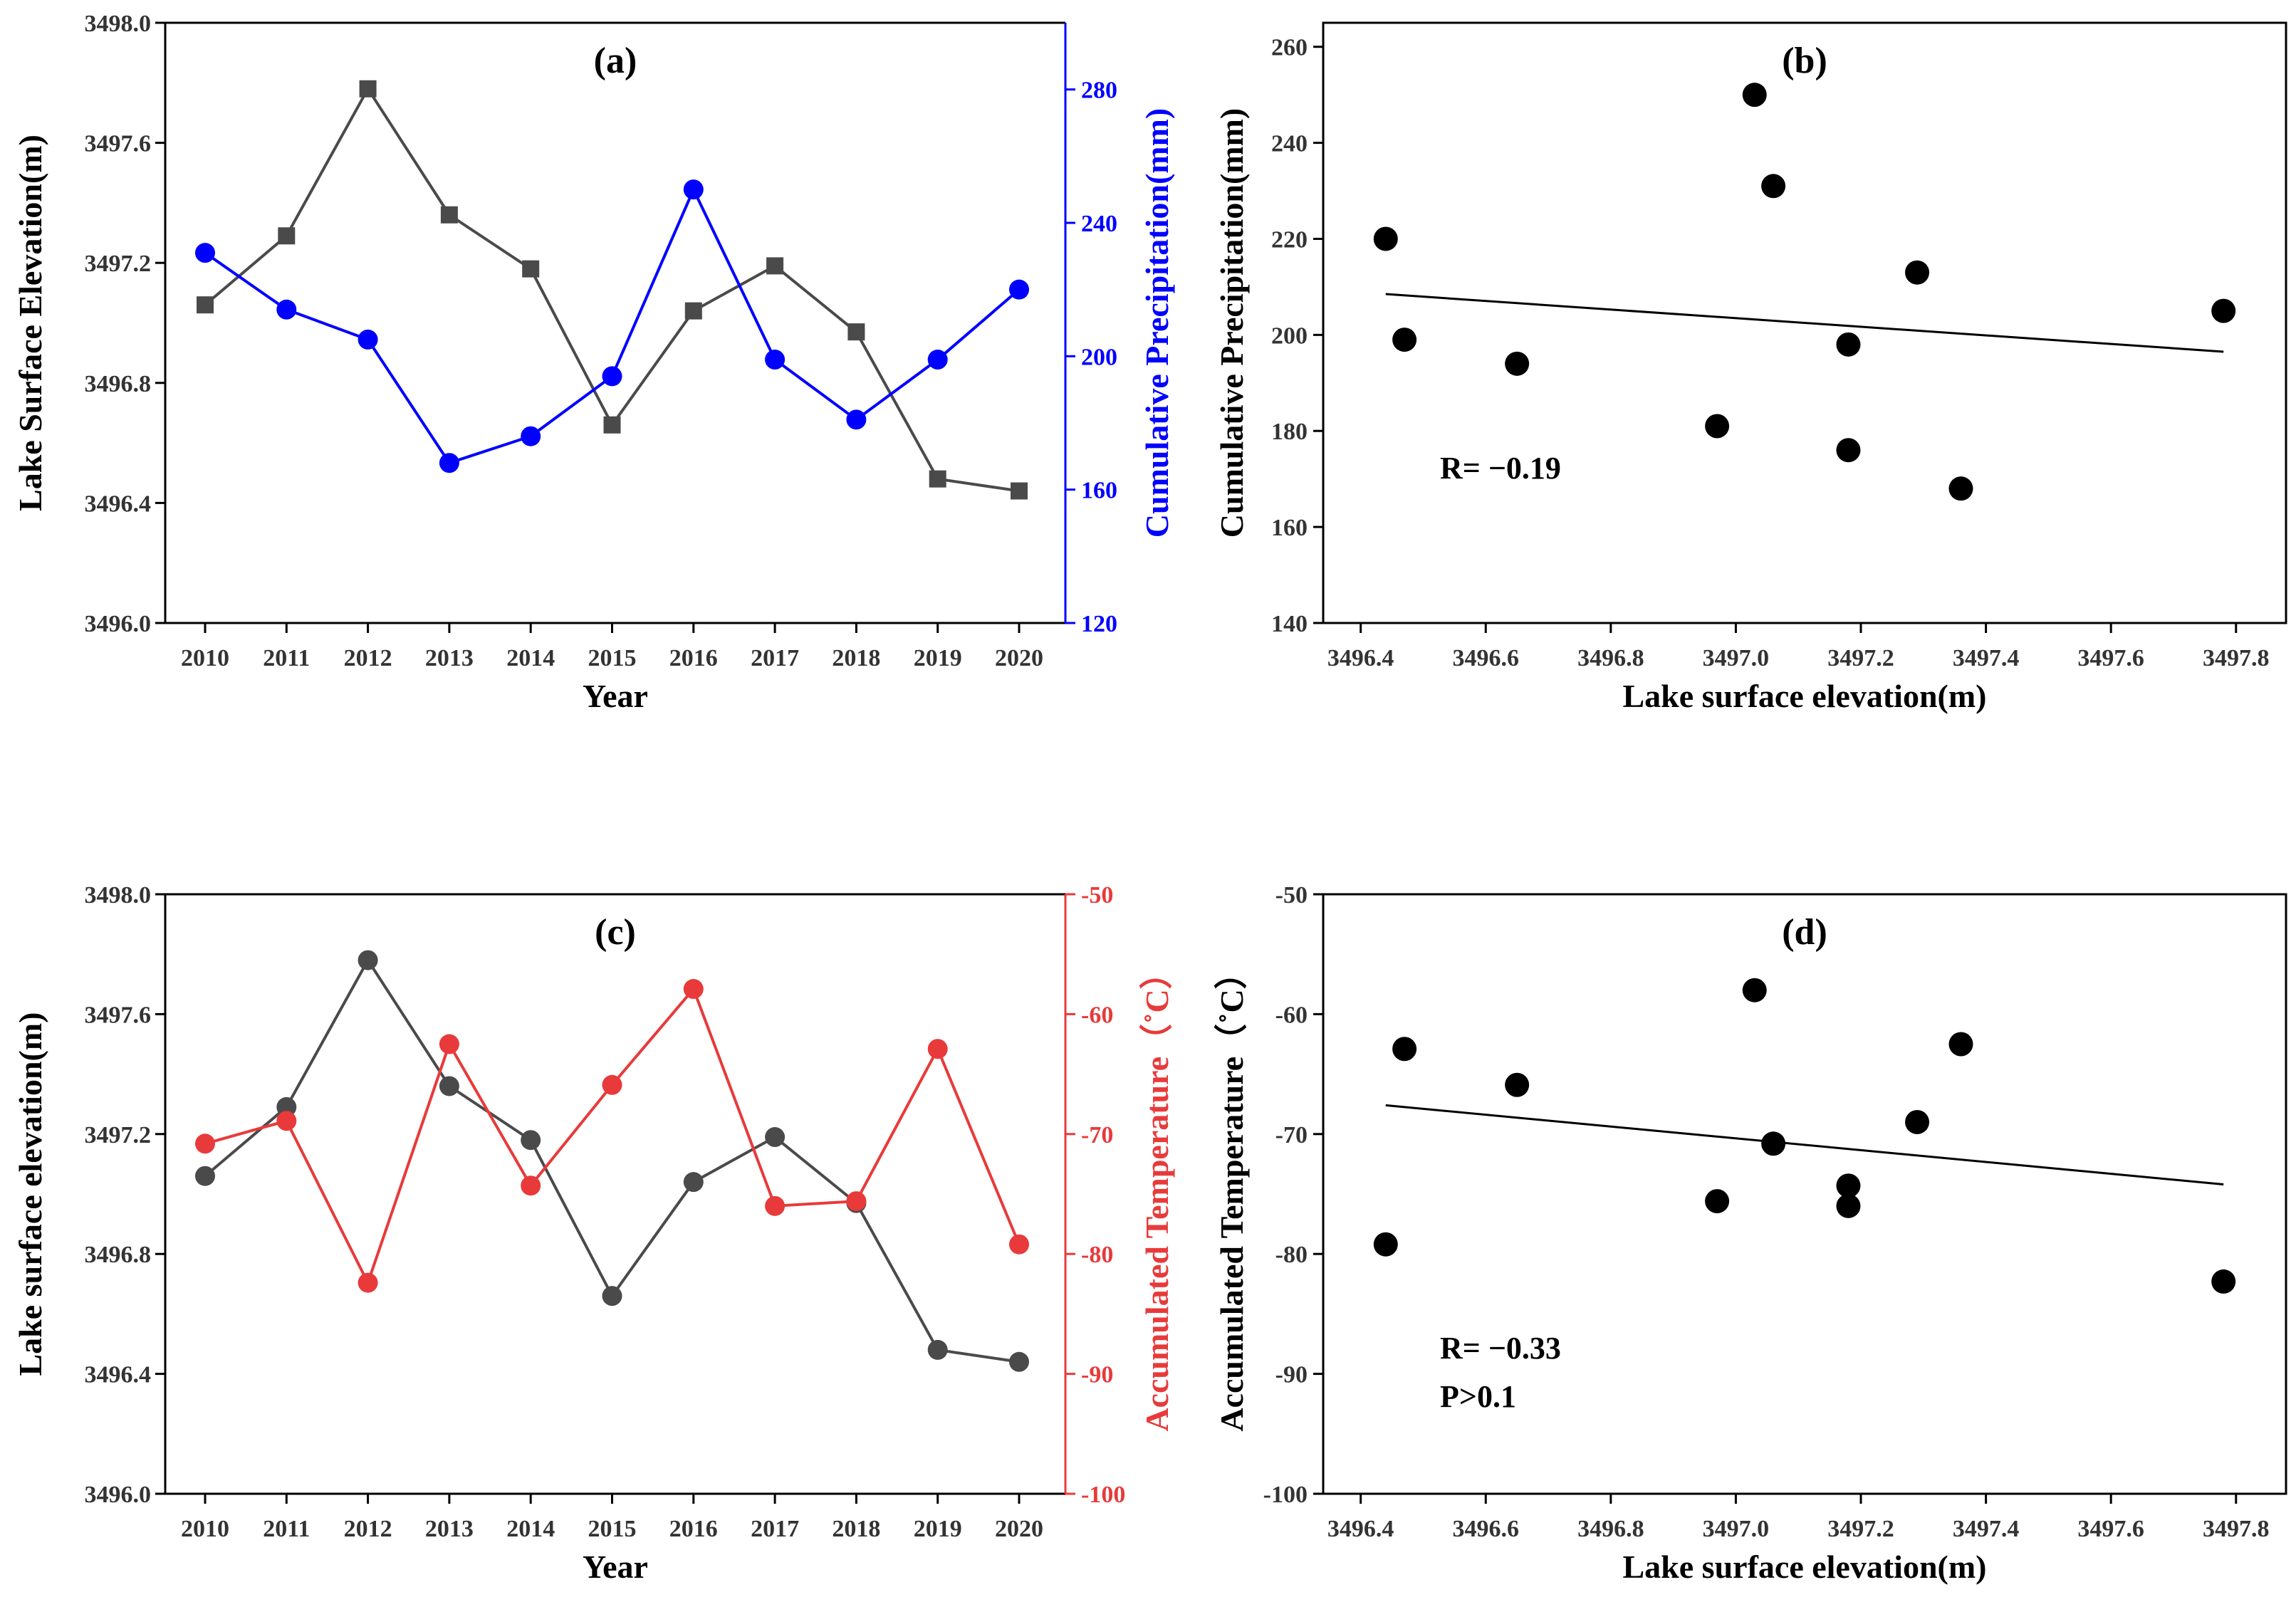 This screenshot has width=2296, height=1597. Describe the element at coordinates (1486, 1529) in the screenshot. I see `x-tick-label: 3496.6` at that location.